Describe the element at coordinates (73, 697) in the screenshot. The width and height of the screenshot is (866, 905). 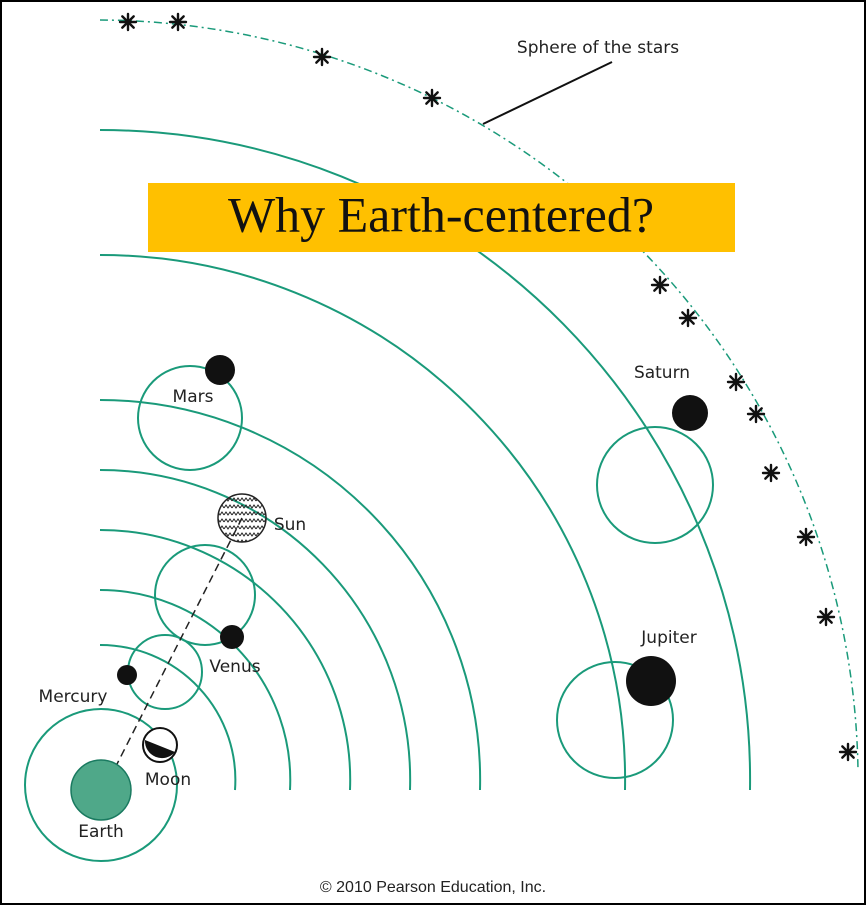
I see `label: Mercury` at that location.